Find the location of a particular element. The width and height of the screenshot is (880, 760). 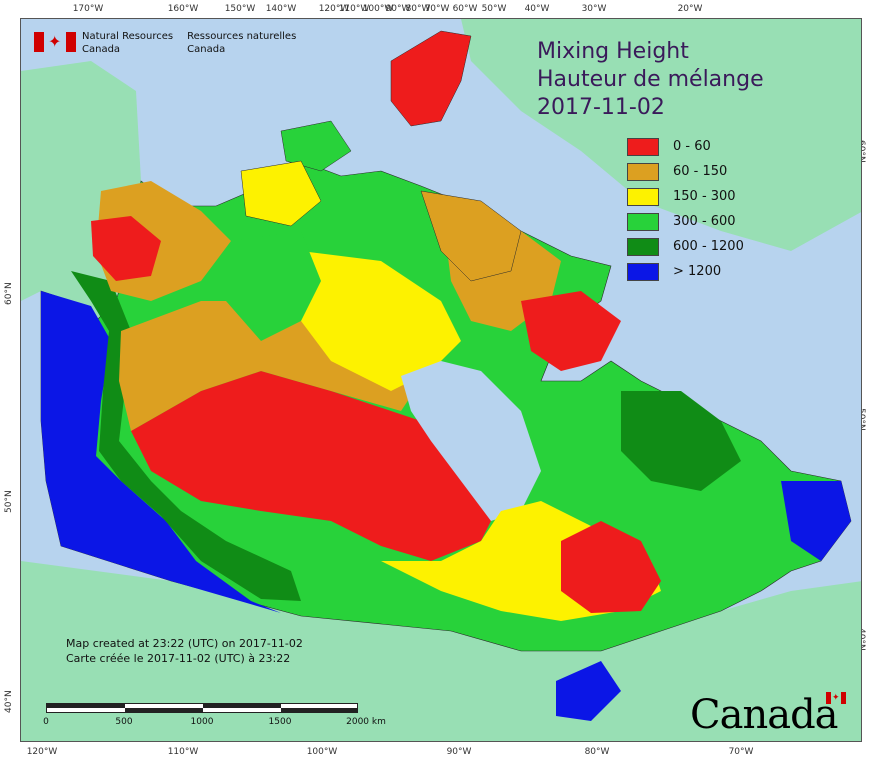

greenland-landmass is located at coordinates (661, 135).